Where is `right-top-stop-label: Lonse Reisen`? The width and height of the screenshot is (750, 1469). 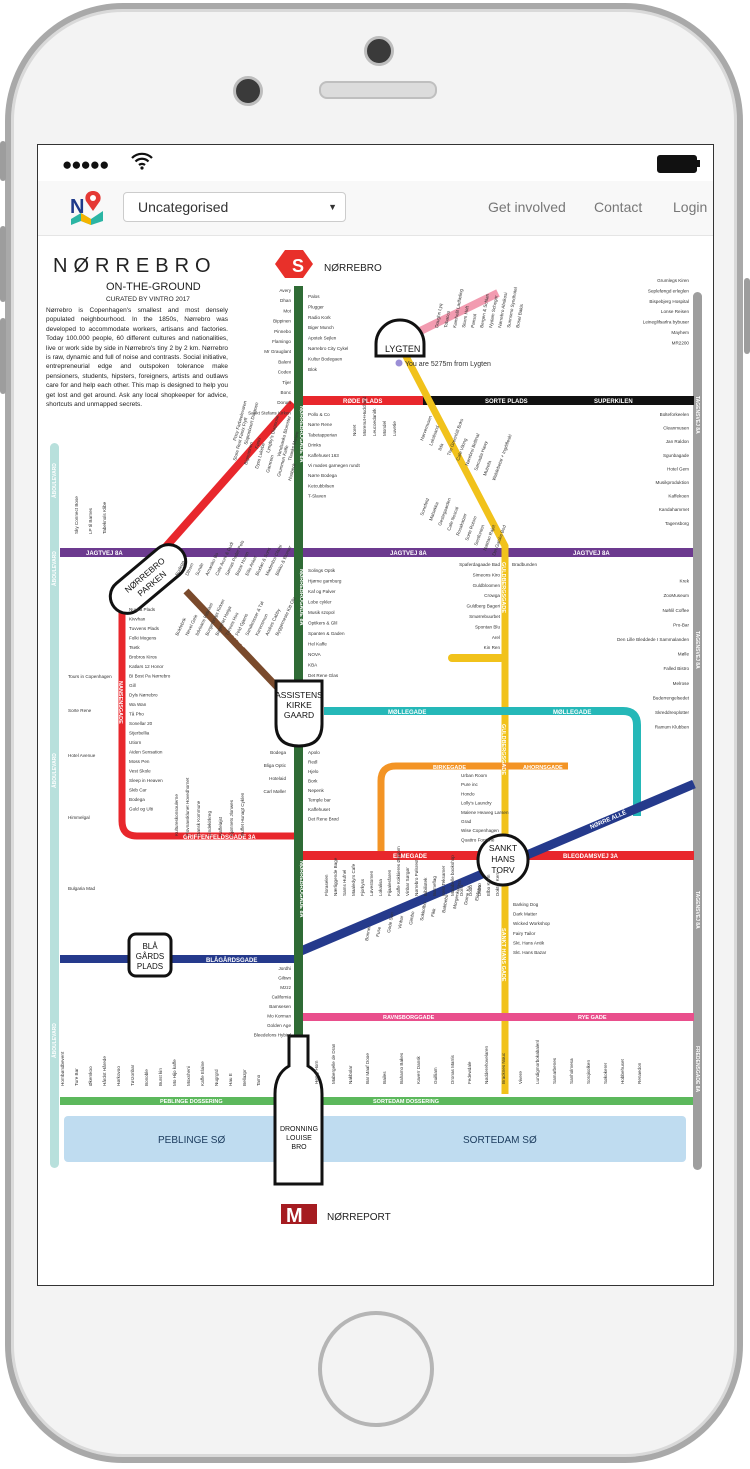 right-top-stop-label: Lonse Reisen is located at coordinates (675, 311).